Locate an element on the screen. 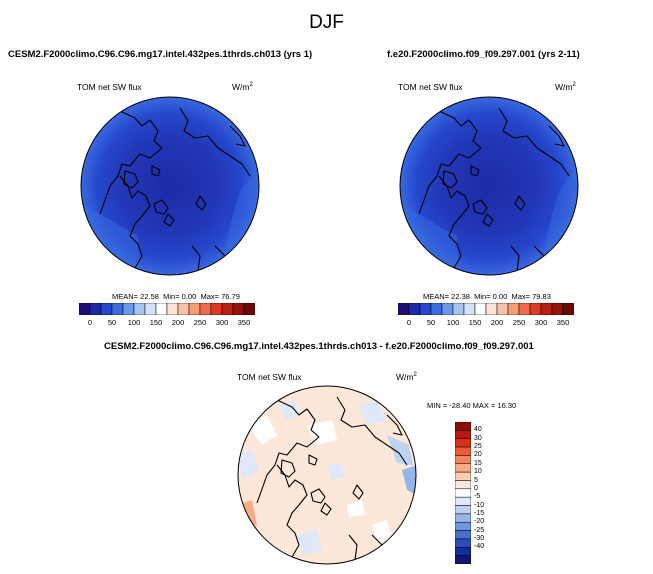  colorbar-tick-label: -30 is located at coordinates (479, 538).